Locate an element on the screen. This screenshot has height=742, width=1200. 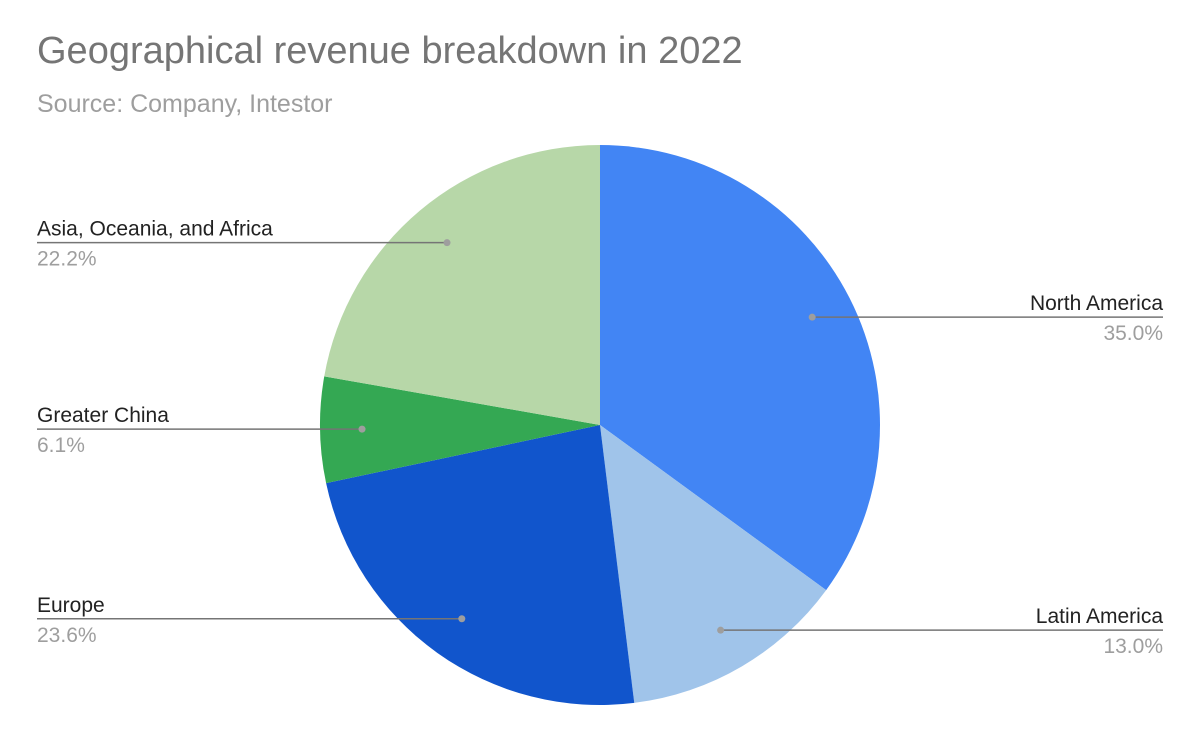
chart-subtitle: Source: Company, Intestor is located at coordinates (185, 104).